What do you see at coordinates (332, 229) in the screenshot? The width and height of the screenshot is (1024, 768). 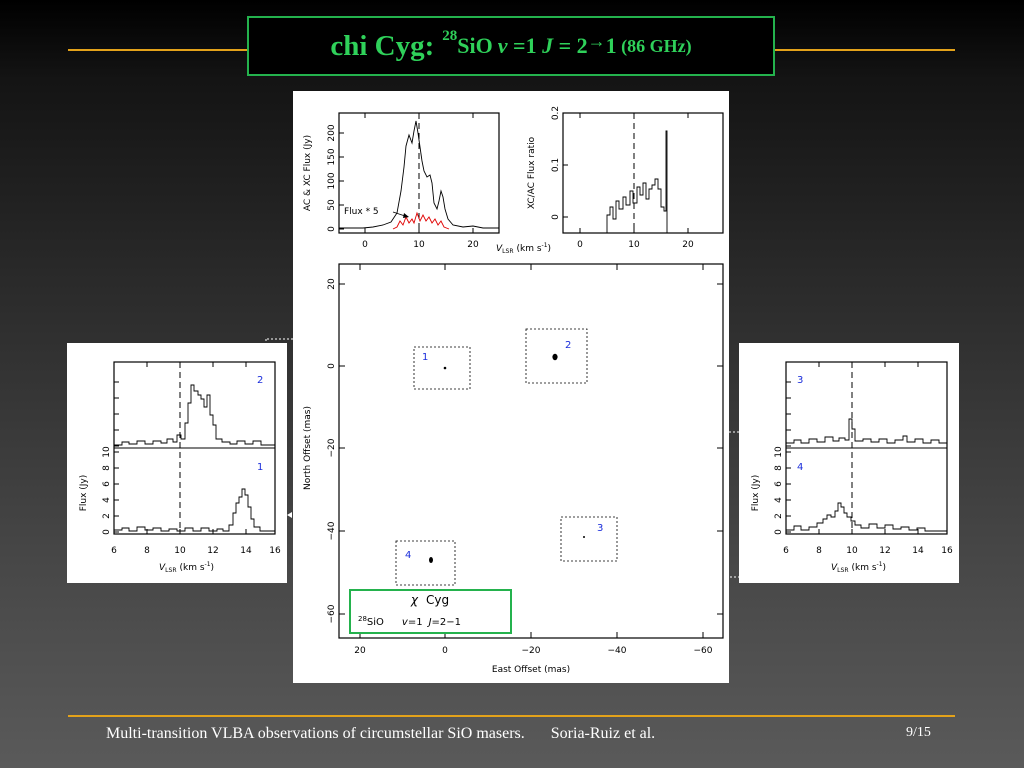 I see `flux-plot-ytick: 0` at bounding box center [332, 229].